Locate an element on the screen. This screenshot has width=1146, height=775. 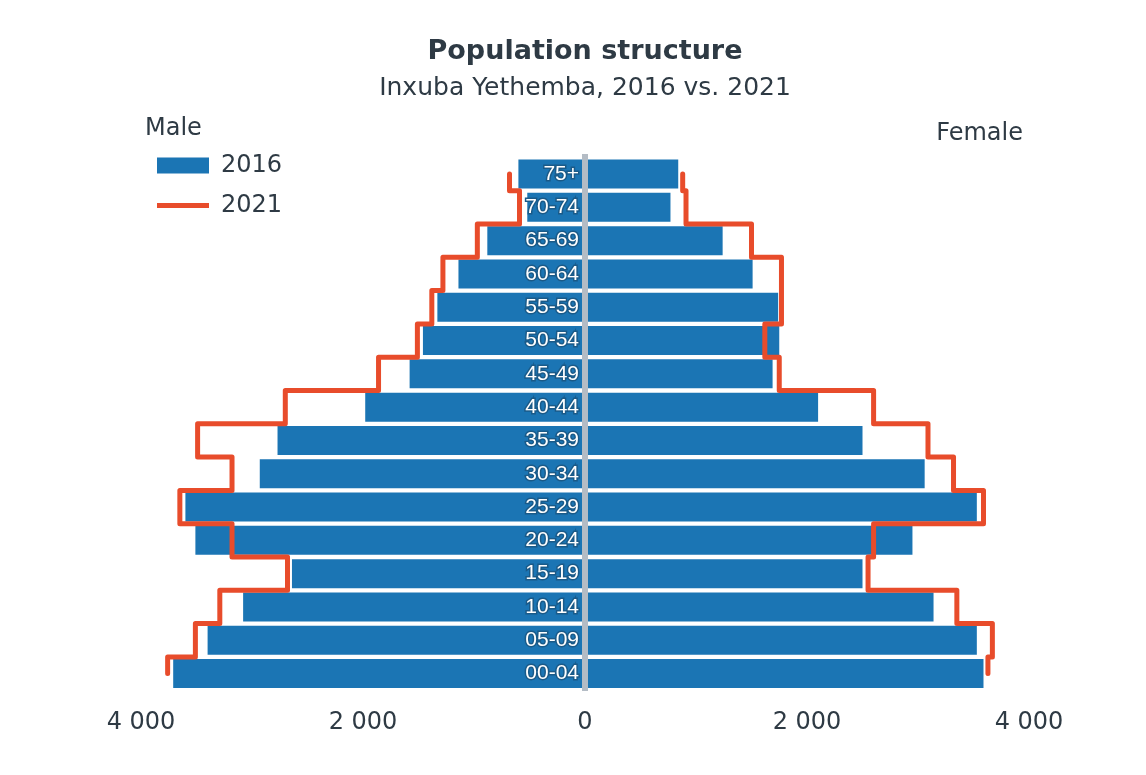
y-tick-label: 75+ is located at coordinates (561, 172).